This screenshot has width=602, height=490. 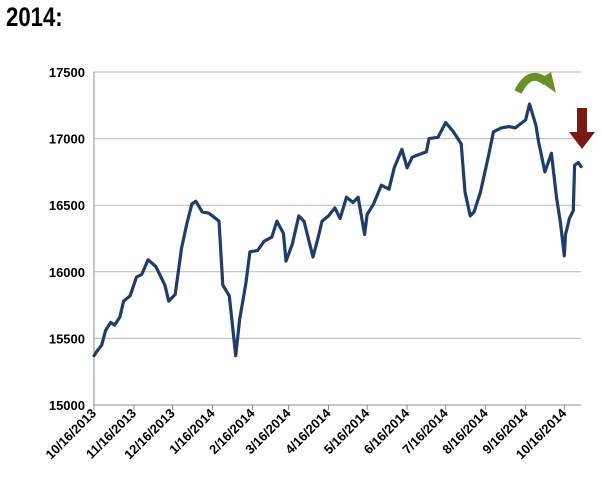 I want to click on y-tick-label: 16500, so click(x=67, y=205).